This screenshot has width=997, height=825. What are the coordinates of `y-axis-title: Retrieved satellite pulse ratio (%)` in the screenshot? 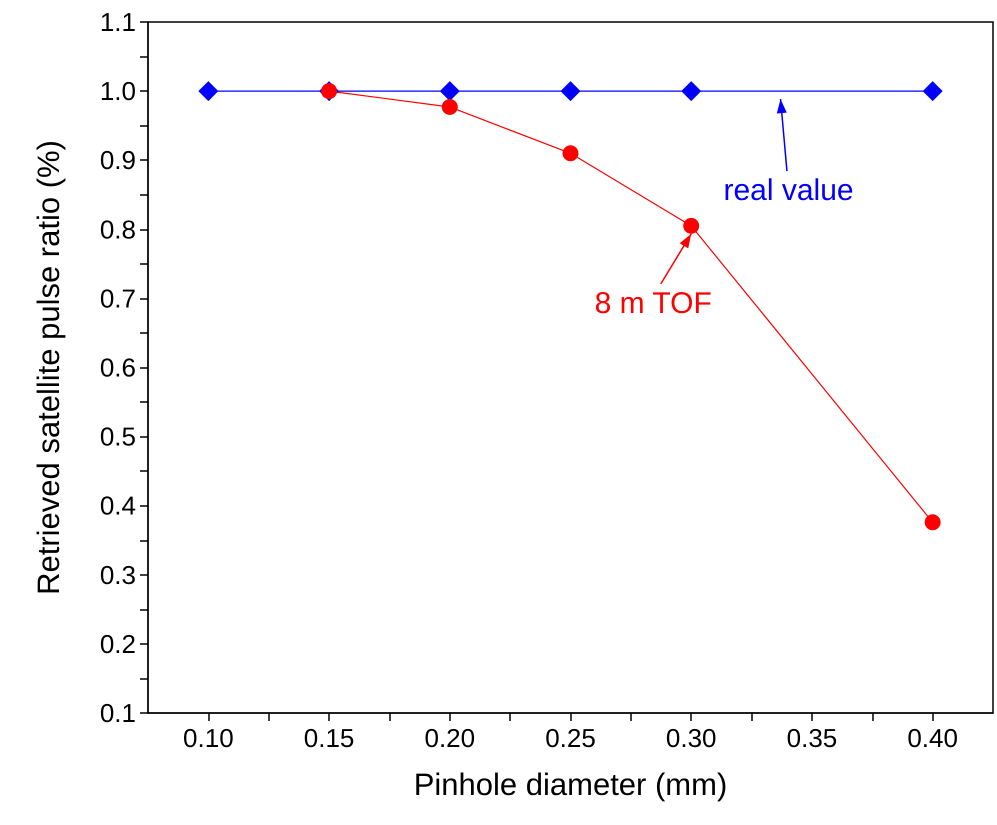 It's located at (48, 367).